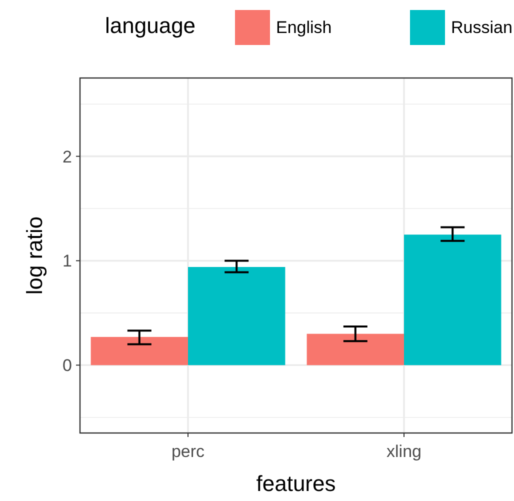 This screenshot has width=514, height=501. Describe the element at coordinates (67, 261) in the screenshot. I see `y-tick-label: 1` at that location.